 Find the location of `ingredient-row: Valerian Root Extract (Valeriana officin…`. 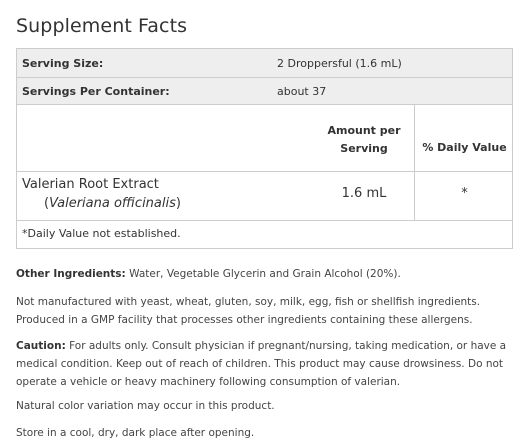

ingredient-row: Valerian Root Extract (Valeriana officin… is located at coordinates (264, 196).